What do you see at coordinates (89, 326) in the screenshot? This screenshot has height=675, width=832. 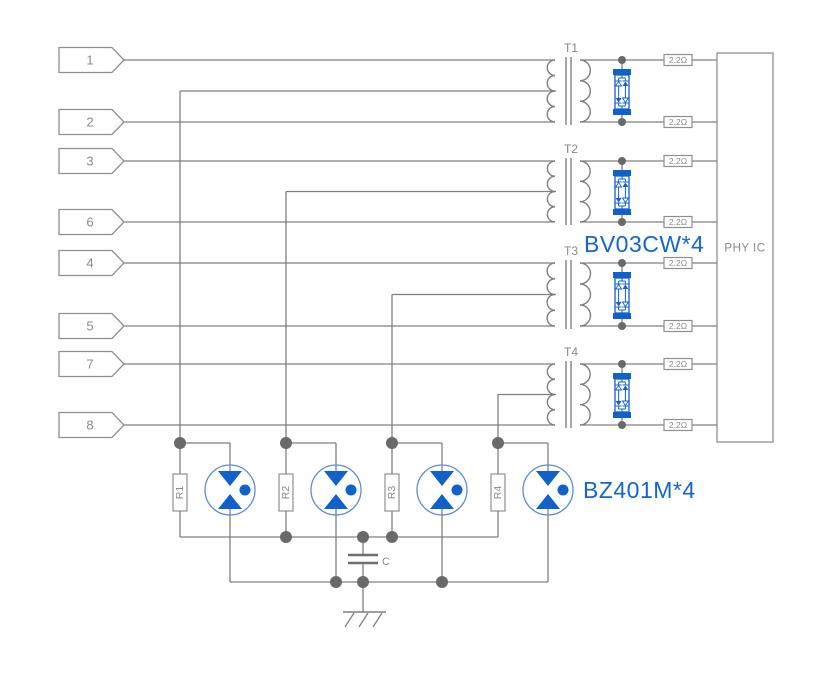 I see `pin-label: 5` at bounding box center [89, 326].